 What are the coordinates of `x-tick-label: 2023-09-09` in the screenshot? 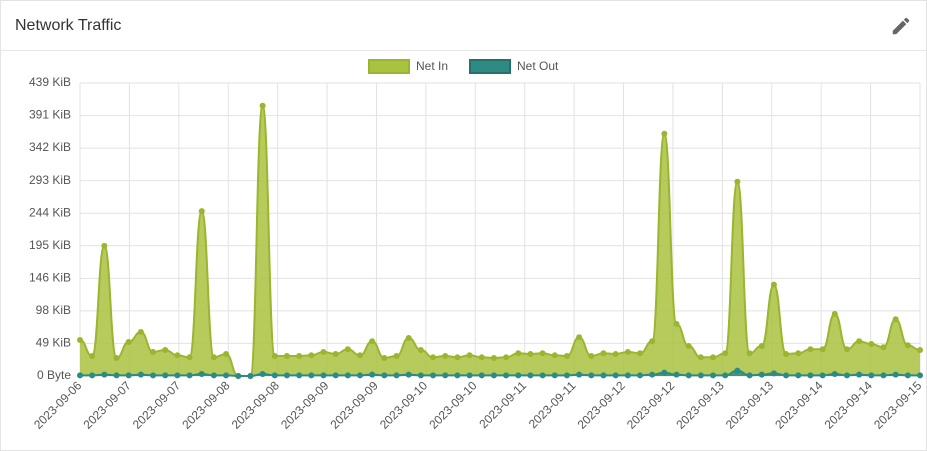 It's located at (305, 405).